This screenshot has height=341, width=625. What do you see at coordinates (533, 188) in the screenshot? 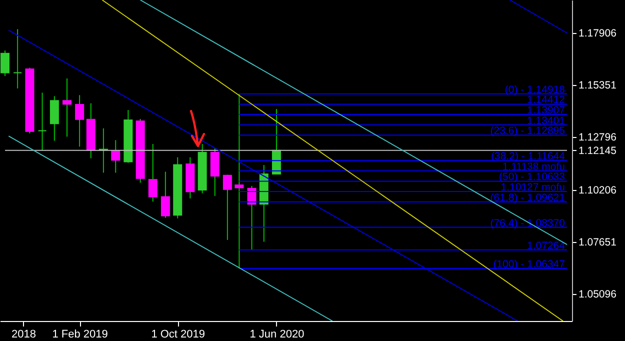
I see `ref-line-label: 1.10127 mofu` at bounding box center [533, 188].